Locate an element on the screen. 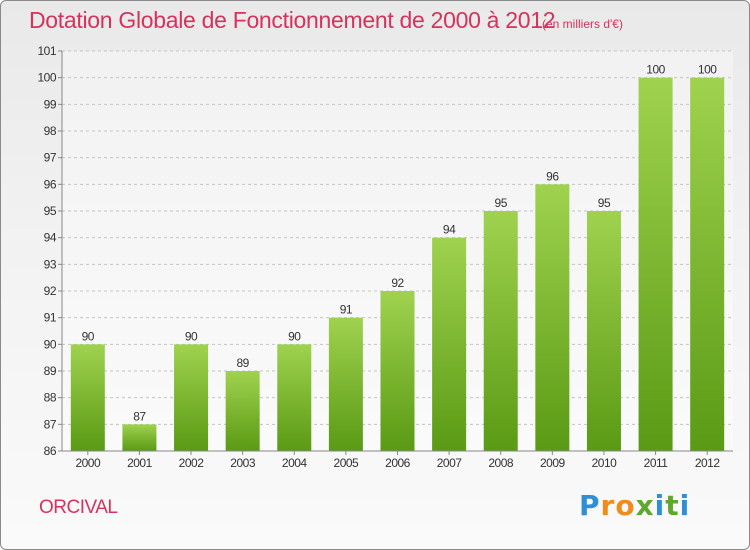  data-label-2009: 96 is located at coordinates (552, 176).